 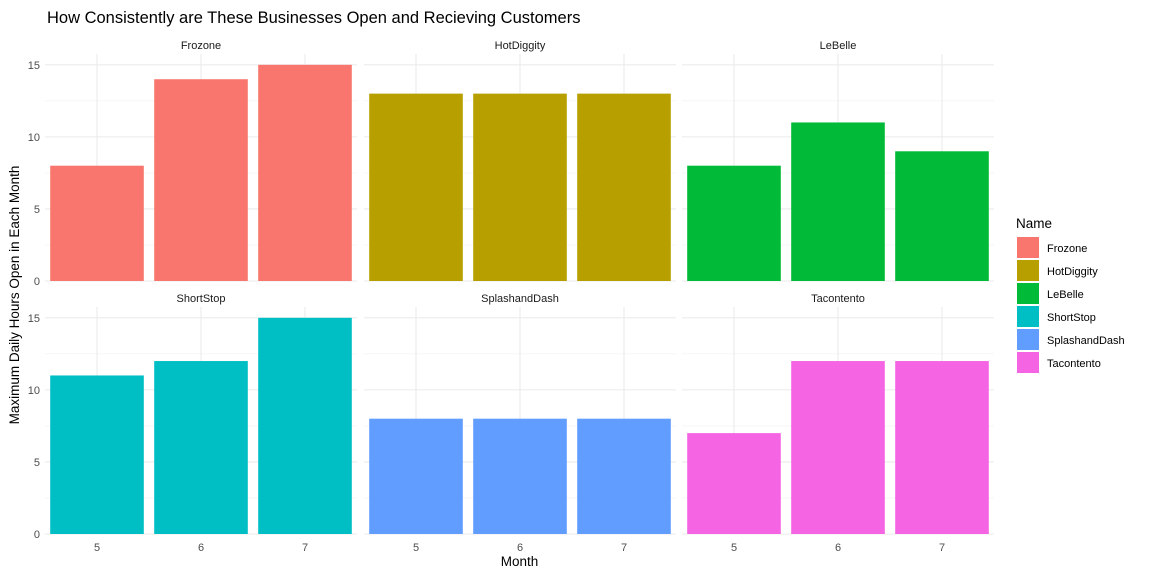 I want to click on legend-key-lebelle, so click(x=1028, y=293).